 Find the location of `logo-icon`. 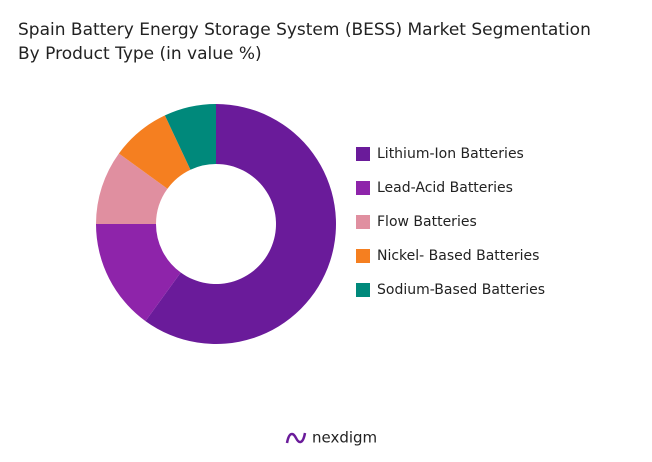

logo-icon is located at coordinates (296, 438).